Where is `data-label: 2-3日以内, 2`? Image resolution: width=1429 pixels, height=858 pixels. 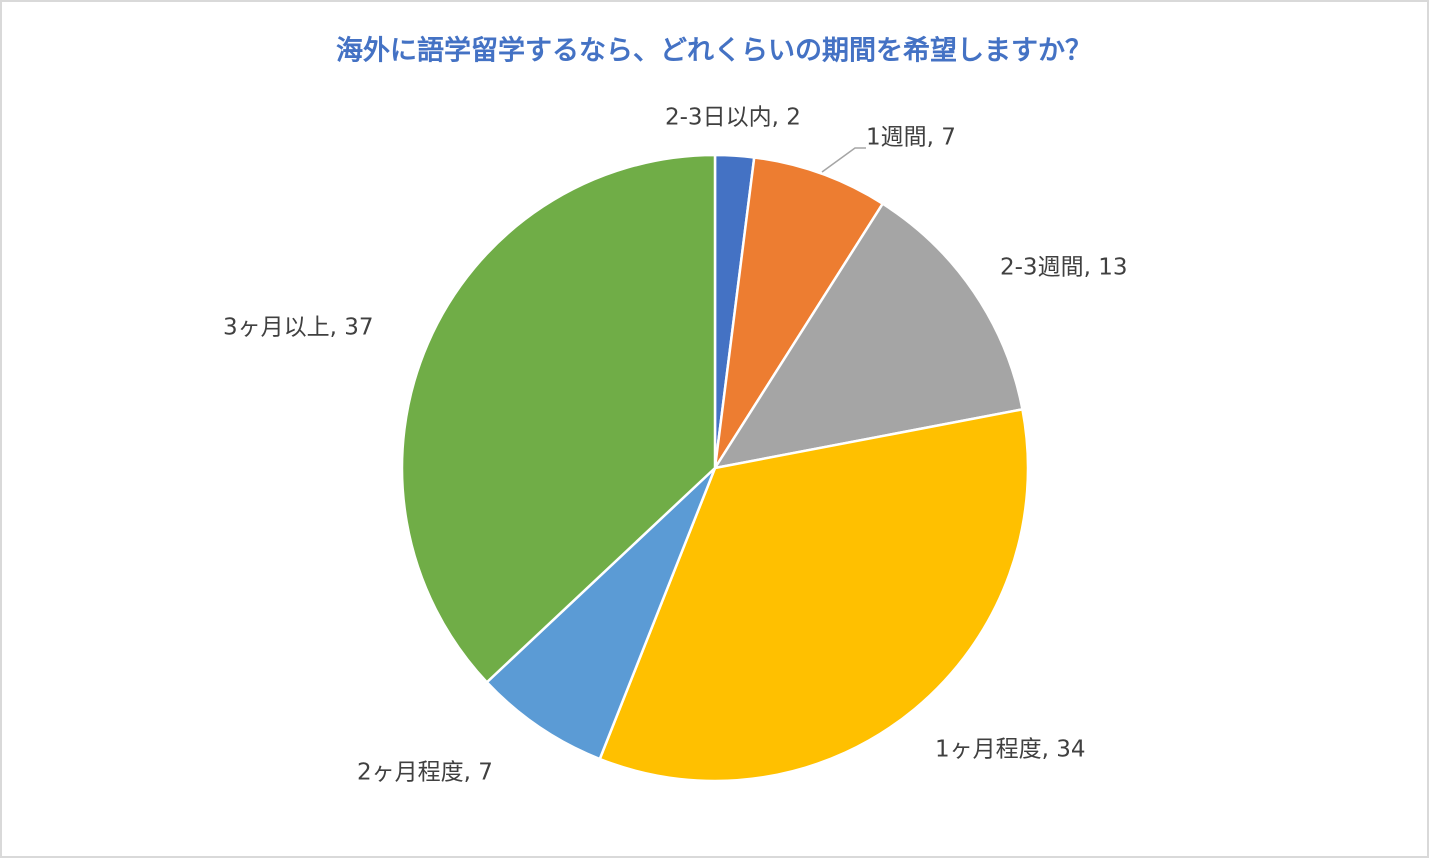
data-label: 2-3日以内, 2 is located at coordinates (733, 118).